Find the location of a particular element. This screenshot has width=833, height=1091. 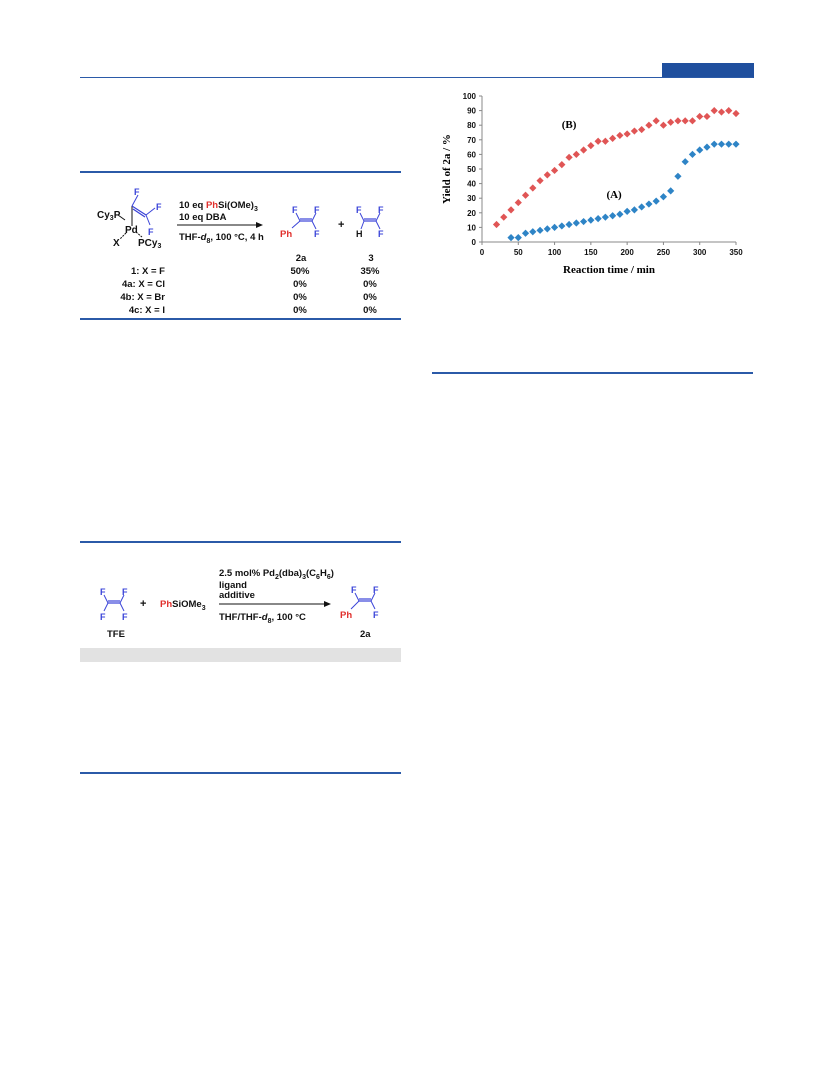

h-label: H is located at coordinates (359, 234).